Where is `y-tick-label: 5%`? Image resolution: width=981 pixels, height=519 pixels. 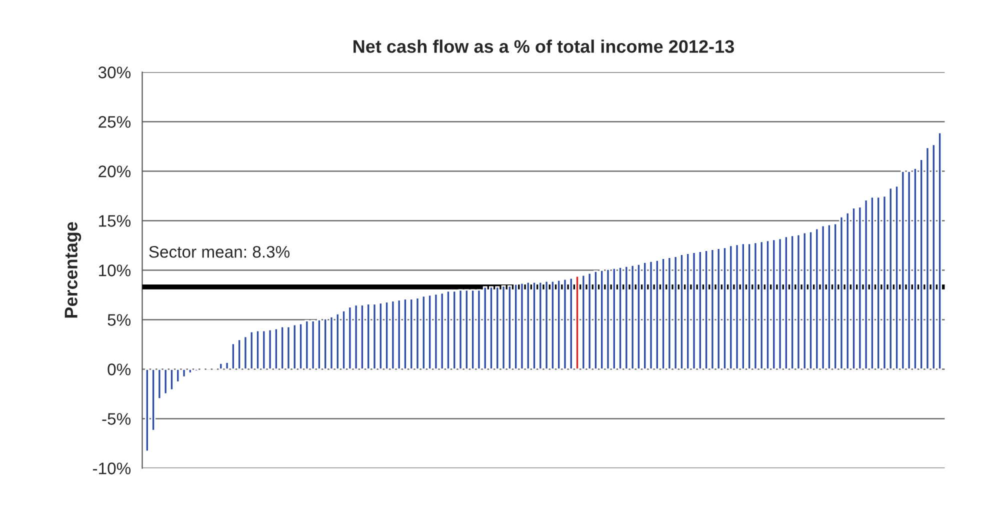
y-tick-label: 5% is located at coordinates (119, 320).